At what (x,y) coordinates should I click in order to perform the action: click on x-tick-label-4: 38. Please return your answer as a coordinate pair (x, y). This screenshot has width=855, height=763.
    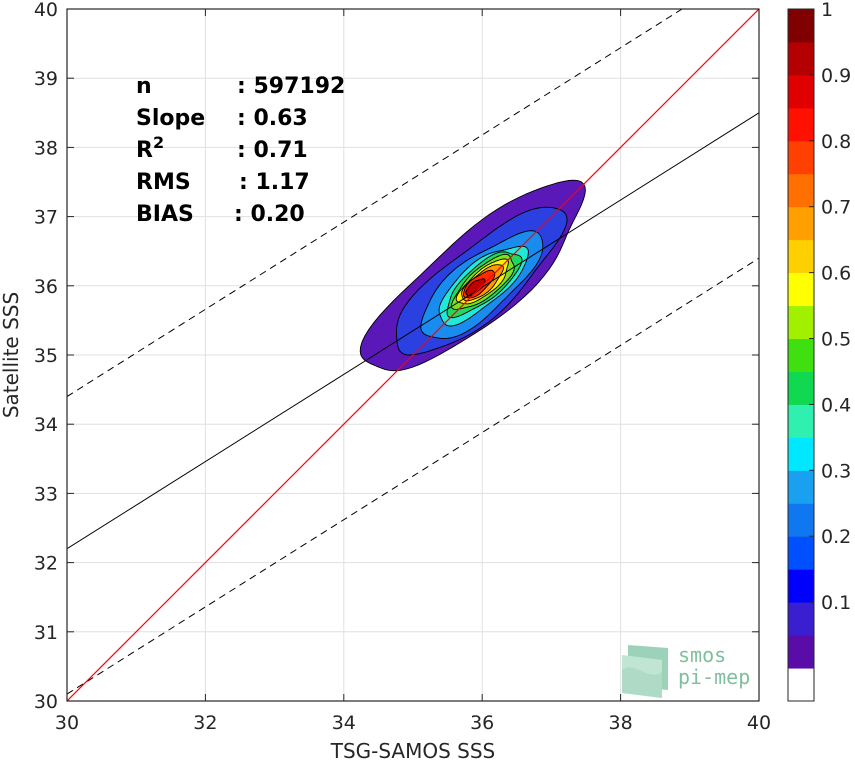
    Looking at the image, I should click on (621, 723).